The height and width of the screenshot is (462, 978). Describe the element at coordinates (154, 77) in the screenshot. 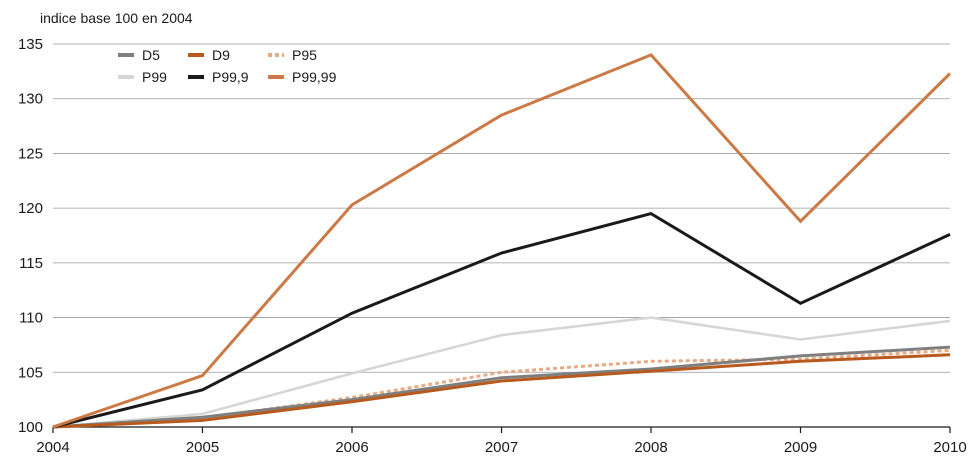

I see `legend-label: P99` at that location.